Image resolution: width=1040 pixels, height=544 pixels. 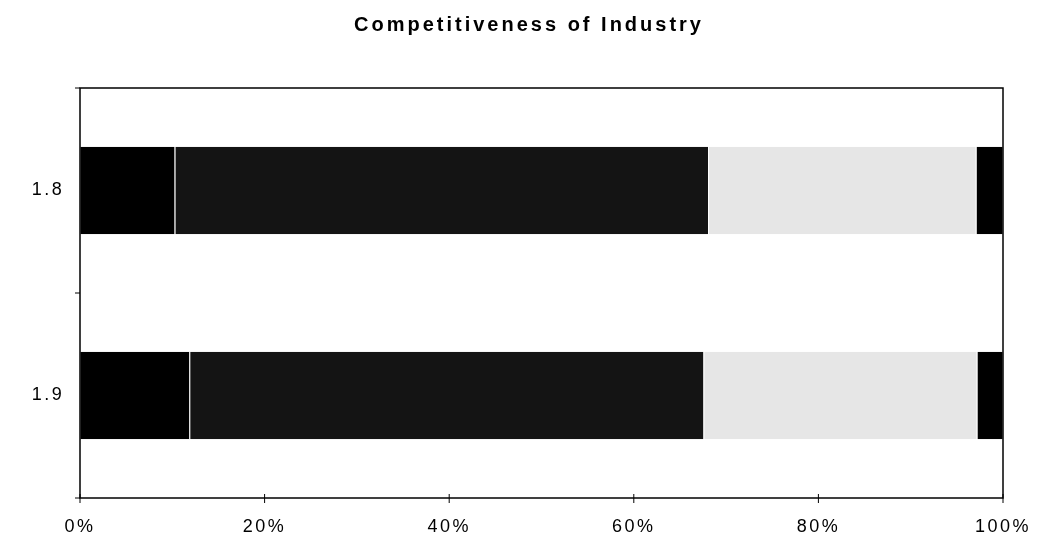 I want to click on x-tick-label: 40%, so click(x=449, y=526).